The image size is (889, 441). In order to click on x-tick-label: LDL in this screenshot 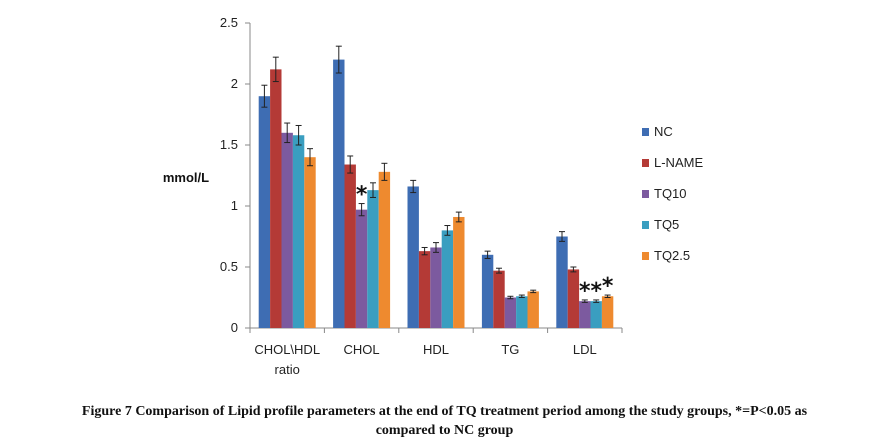, I will do `click(585, 349)`.